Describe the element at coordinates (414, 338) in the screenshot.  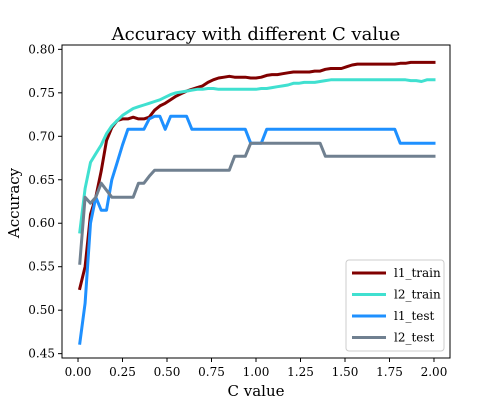
I see `legend-label: l2_test` at that location.